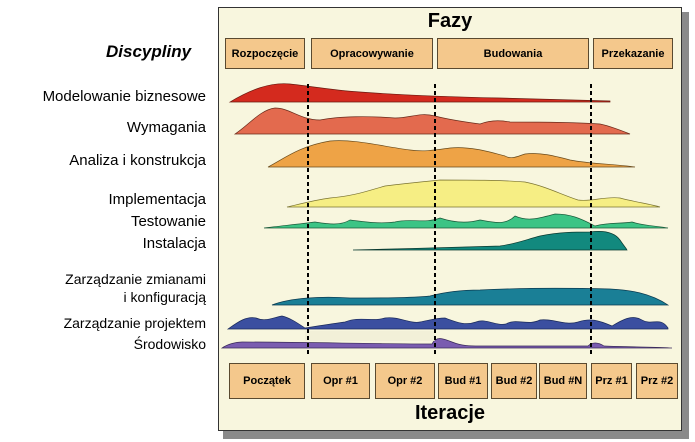 The height and width of the screenshot is (442, 695). I want to click on discipline-project-mgmt: Zarządzanie projektem, so click(134, 323).